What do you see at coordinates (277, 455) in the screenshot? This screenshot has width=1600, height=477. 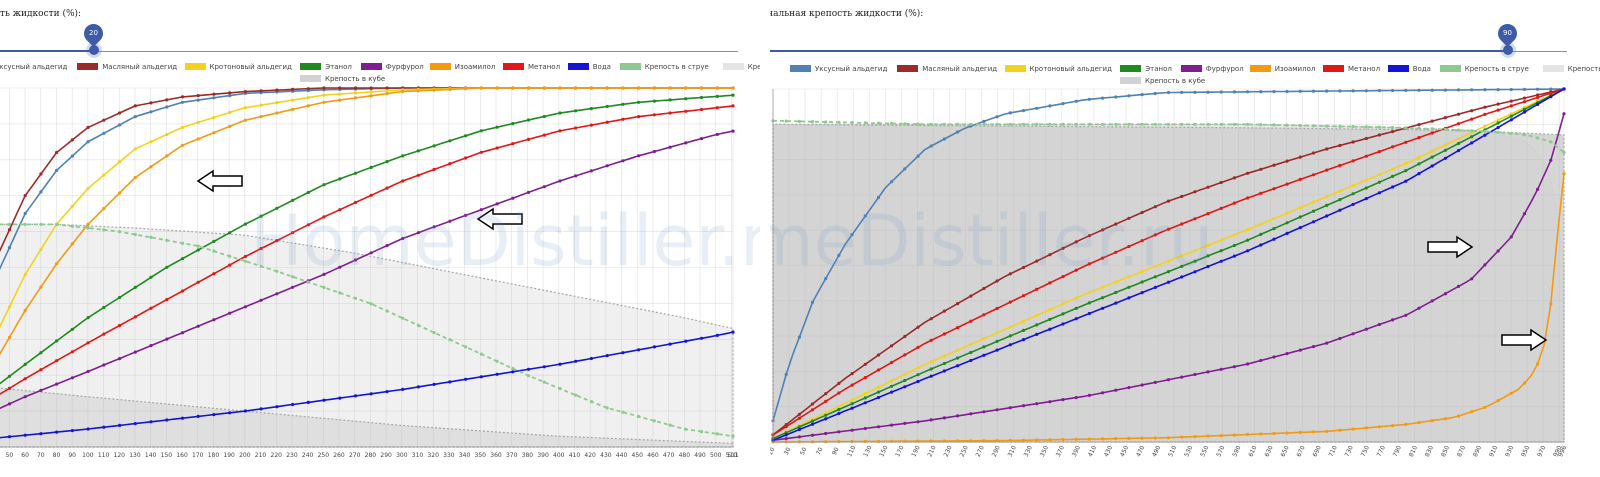 I see `x-tick-label: 220` at bounding box center [277, 455].